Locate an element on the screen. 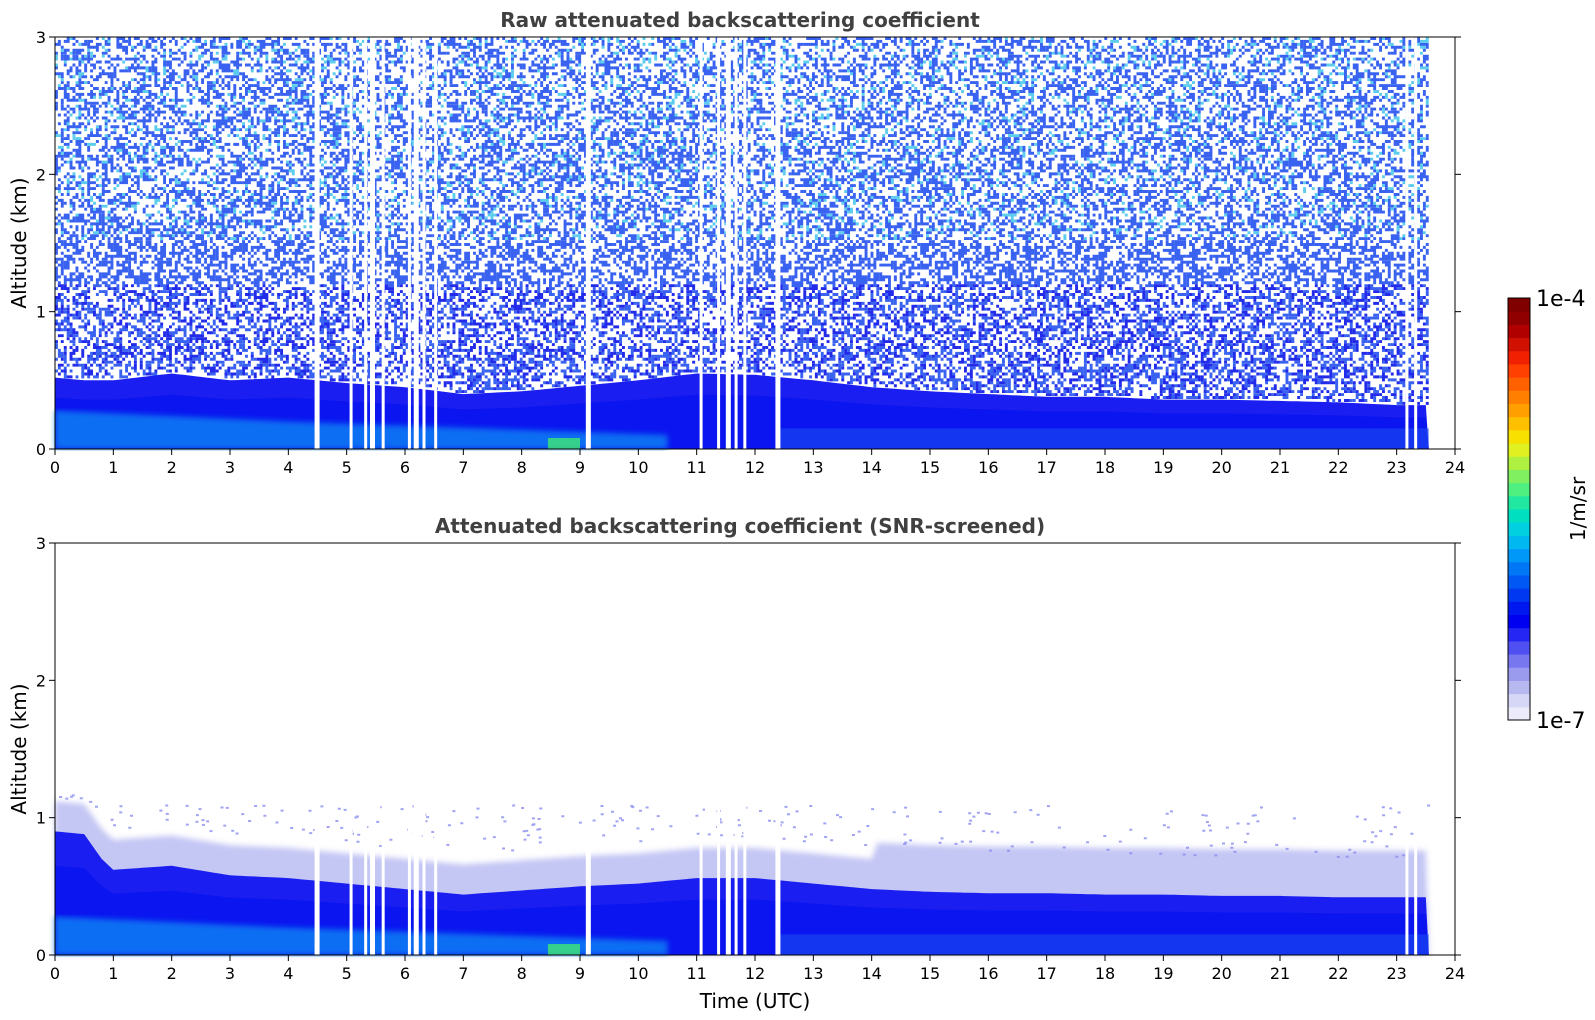 The height and width of the screenshot is (1020, 1595). x-tick-label: 1 is located at coordinates (113, 467).